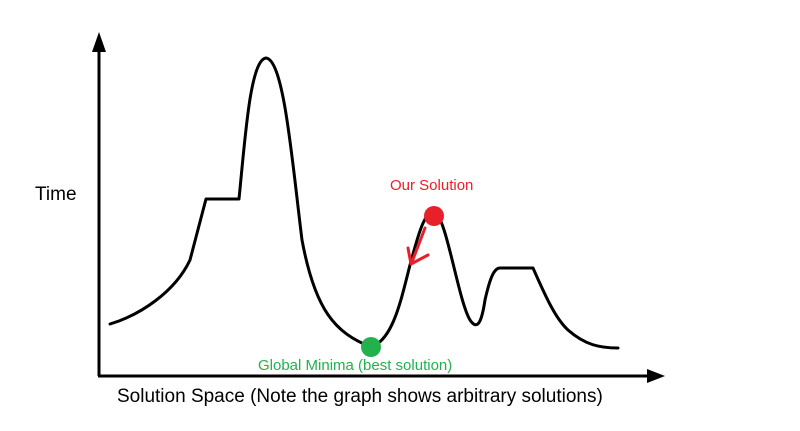 This screenshot has width=800, height=431. Describe the element at coordinates (656, 376) in the screenshot. I see `x-axis-arrowhead` at that location.